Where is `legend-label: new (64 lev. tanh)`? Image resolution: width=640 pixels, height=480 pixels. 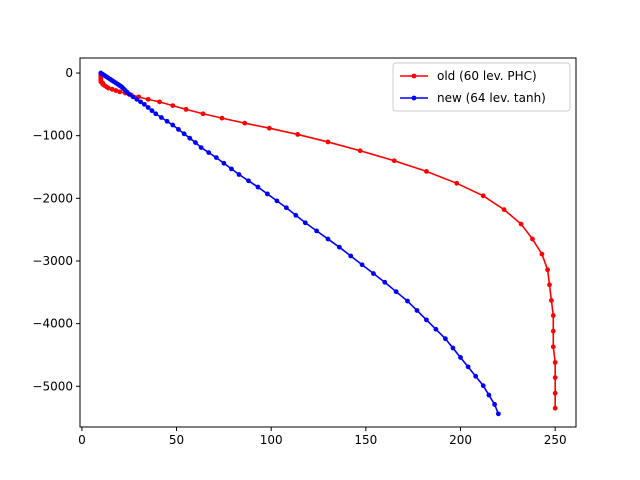 legend-label: new (64 lev. tanh) is located at coordinates (491, 98).